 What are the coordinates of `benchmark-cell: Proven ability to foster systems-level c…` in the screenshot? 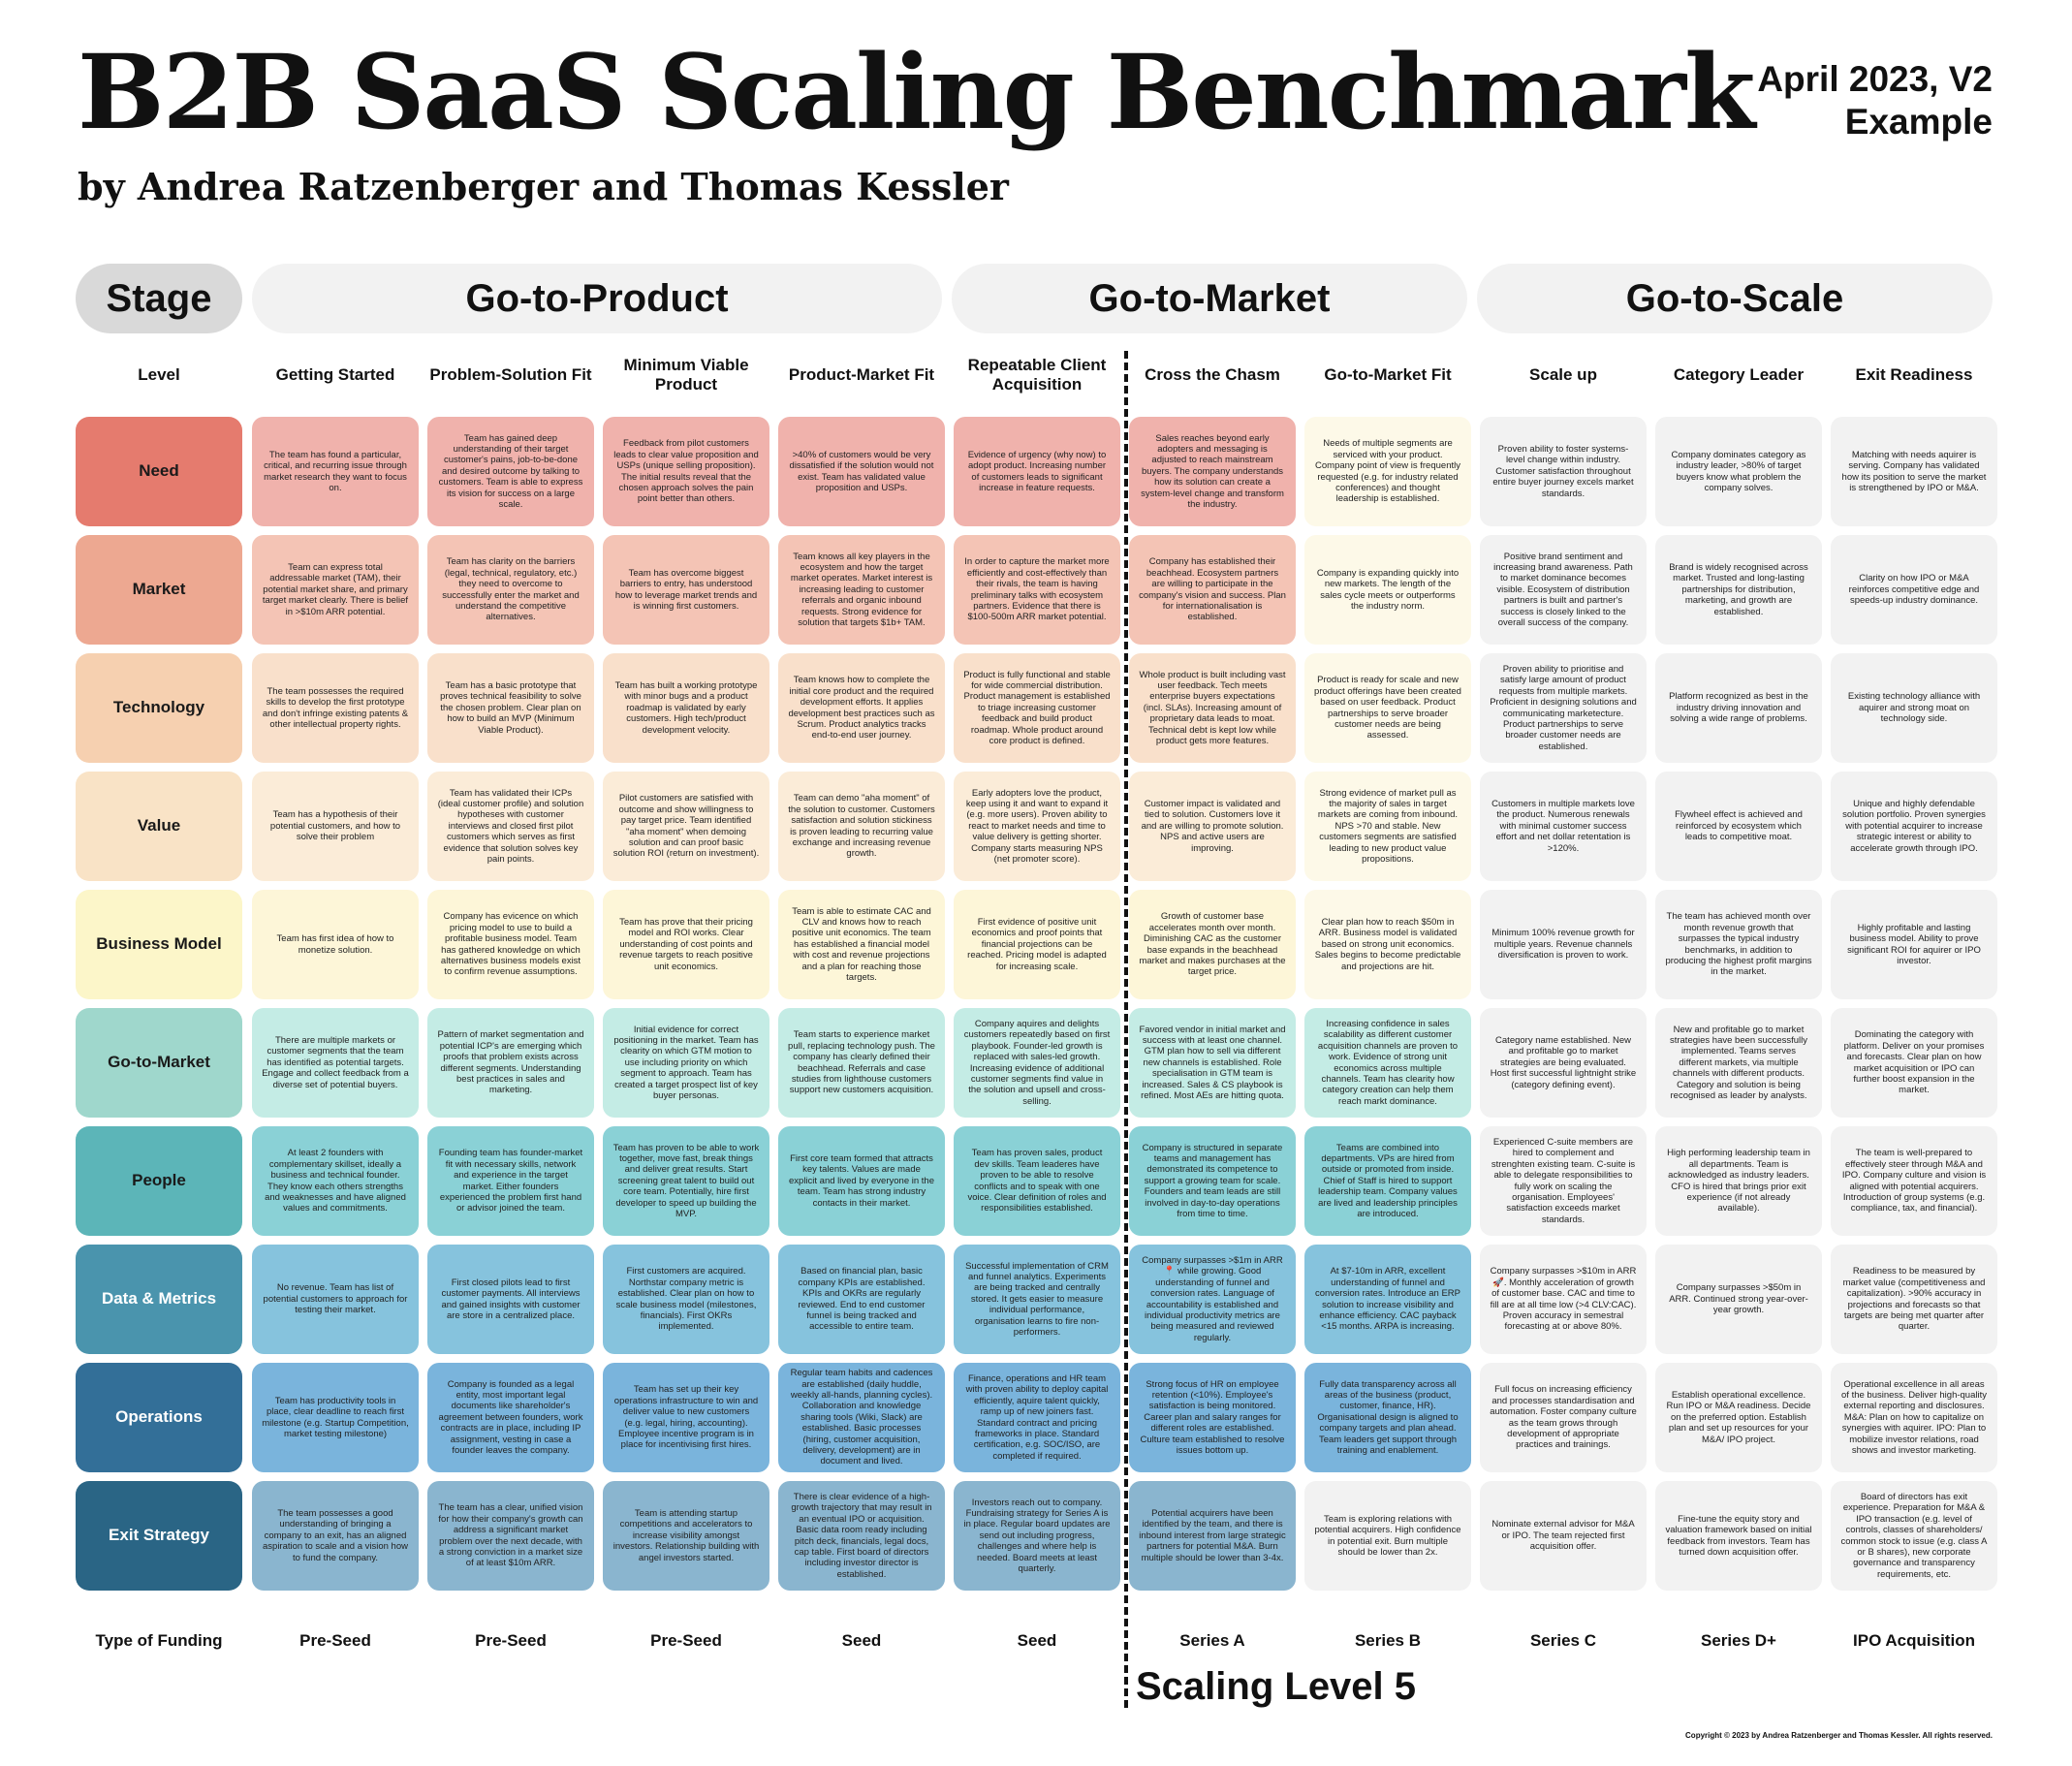 It's located at (1563, 471).